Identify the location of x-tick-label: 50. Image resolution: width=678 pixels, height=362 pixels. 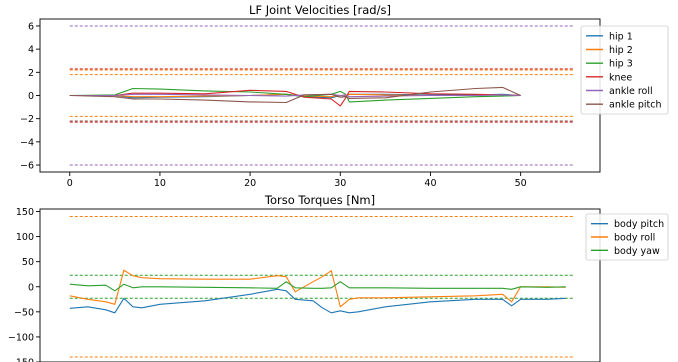
(521, 183).